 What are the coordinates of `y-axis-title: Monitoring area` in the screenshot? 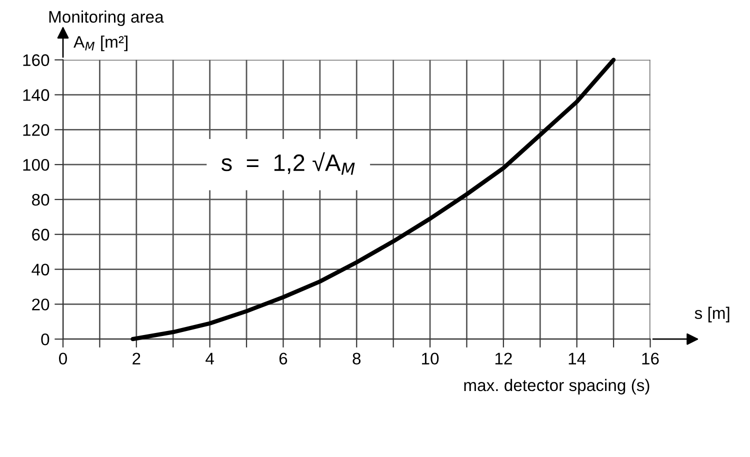 It's located at (106, 18).